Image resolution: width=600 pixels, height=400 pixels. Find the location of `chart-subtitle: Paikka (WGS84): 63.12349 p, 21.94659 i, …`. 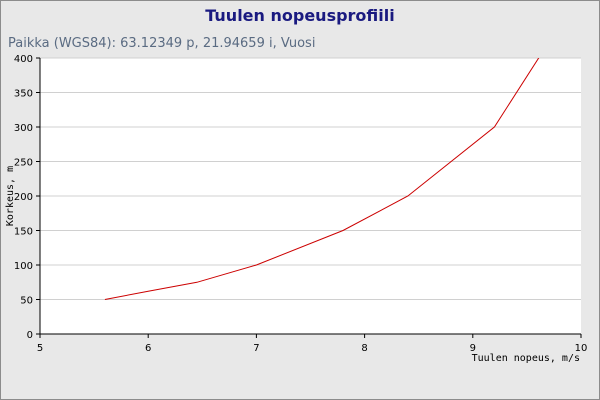

chart-subtitle: Paikka (WGS84): 63.12349 p, 21.94659 i, … is located at coordinates (162, 43).